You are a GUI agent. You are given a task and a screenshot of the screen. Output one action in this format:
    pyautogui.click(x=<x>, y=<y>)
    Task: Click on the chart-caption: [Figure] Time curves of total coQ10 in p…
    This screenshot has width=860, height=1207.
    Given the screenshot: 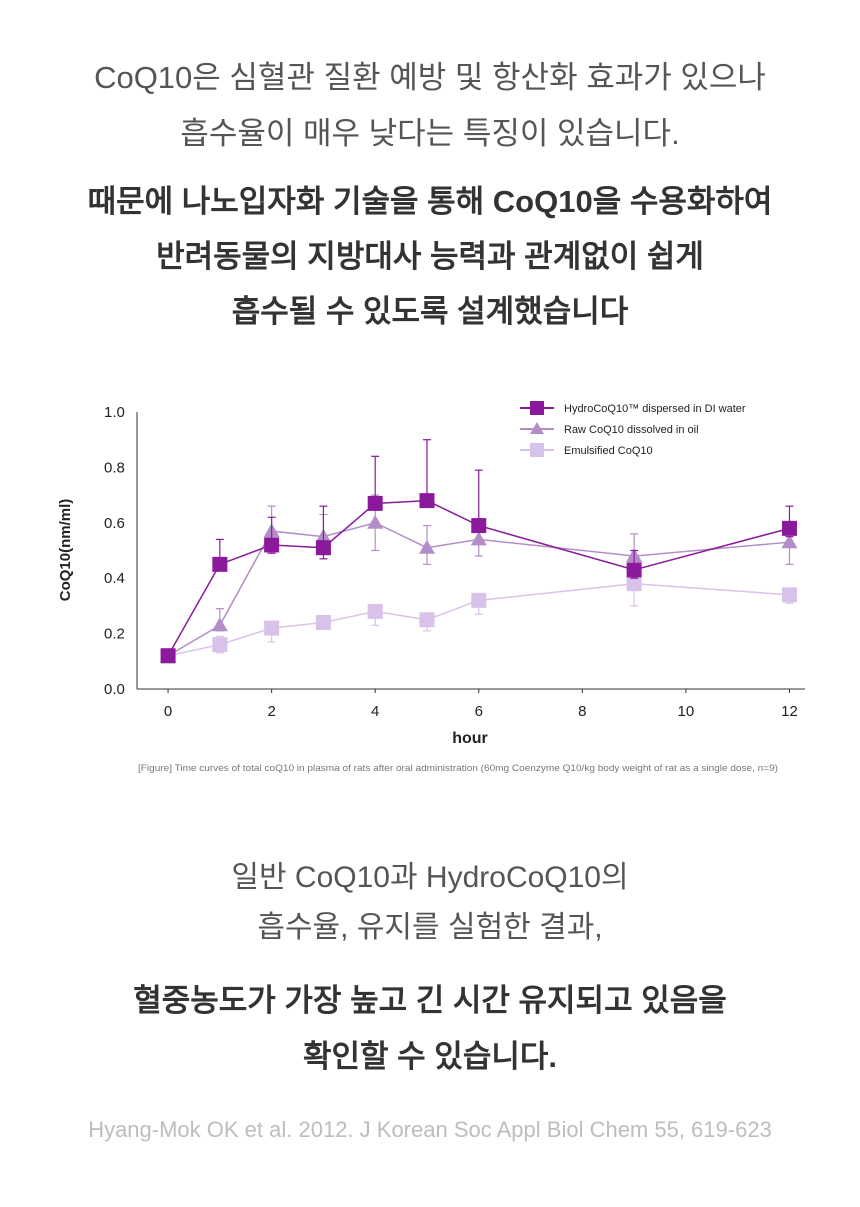 What is the action you would take?
    pyautogui.click(x=458, y=768)
    